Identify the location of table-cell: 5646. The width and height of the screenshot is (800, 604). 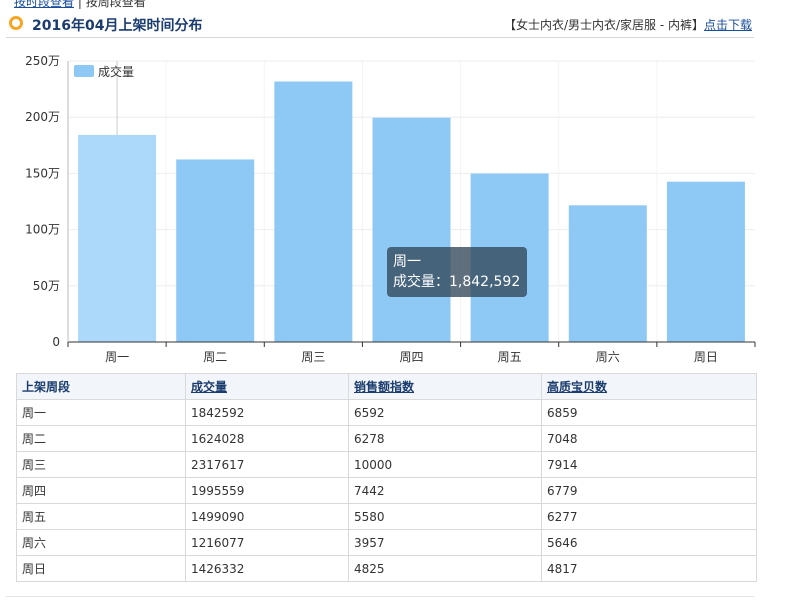
(649, 542).